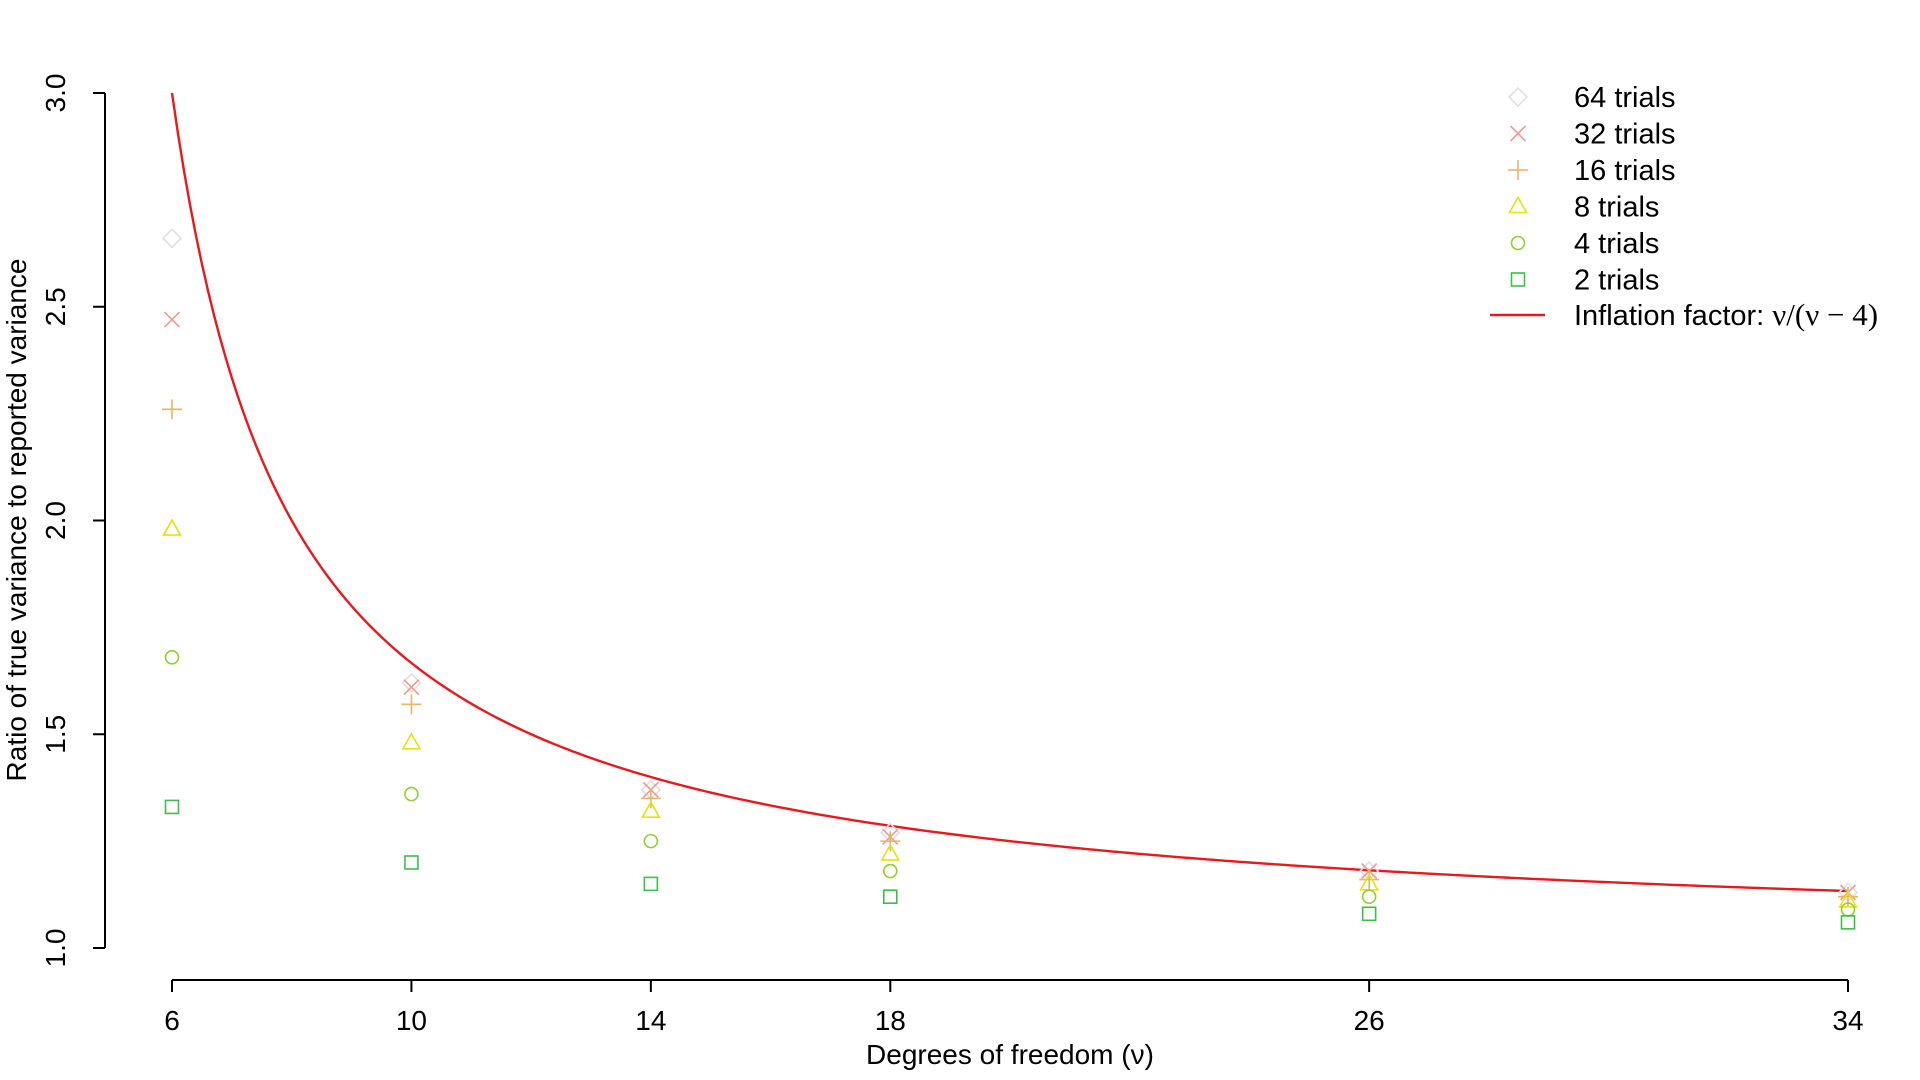 Image resolution: width=1920 pixels, height=1080 pixels. I want to click on x-tick-label: 34, so click(1847, 1020).